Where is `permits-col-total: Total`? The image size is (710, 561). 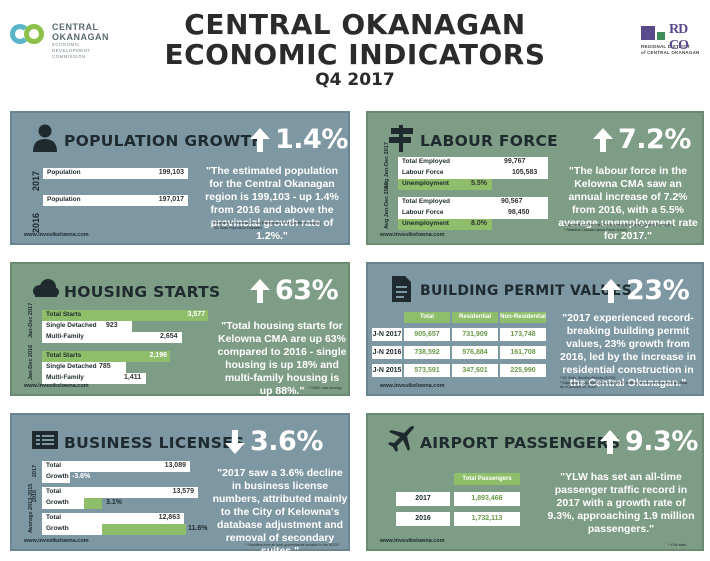
permits-col-total: Total is located at coordinates (427, 317).